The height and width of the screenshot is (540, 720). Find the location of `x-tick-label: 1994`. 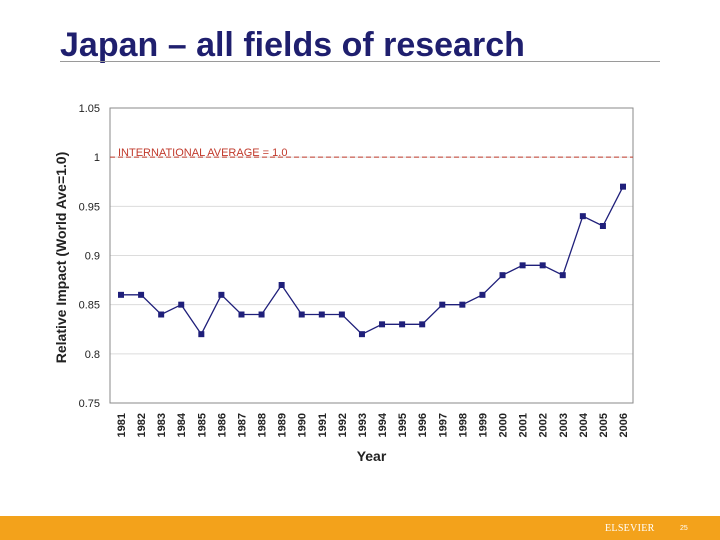

x-tick-label: 1994 is located at coordinates (383, 424).